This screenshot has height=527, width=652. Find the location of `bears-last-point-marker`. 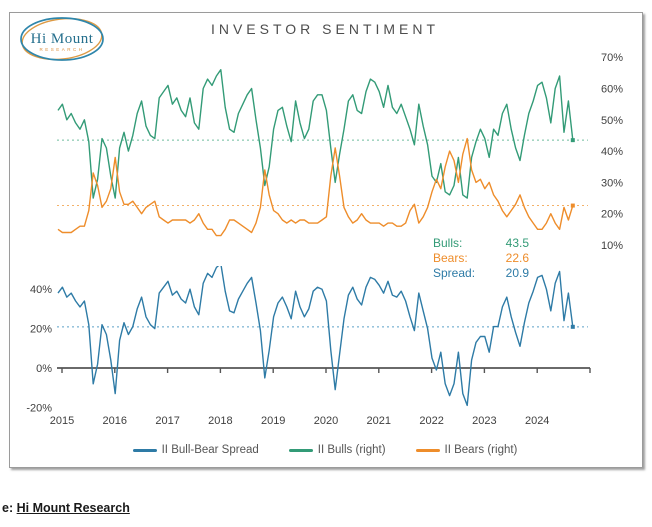

bears-last-point-marker is located at coordinates (572, 205).